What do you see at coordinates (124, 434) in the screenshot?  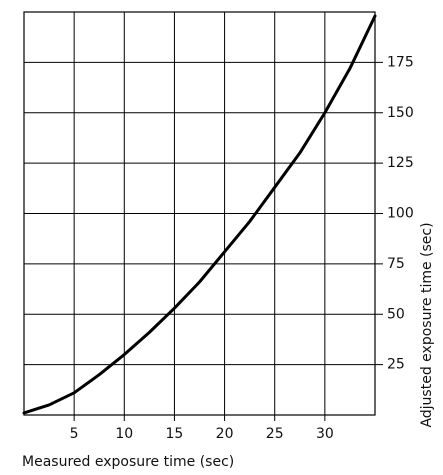 I see `x-tick-label: 10` at bounding box center [124, 434].